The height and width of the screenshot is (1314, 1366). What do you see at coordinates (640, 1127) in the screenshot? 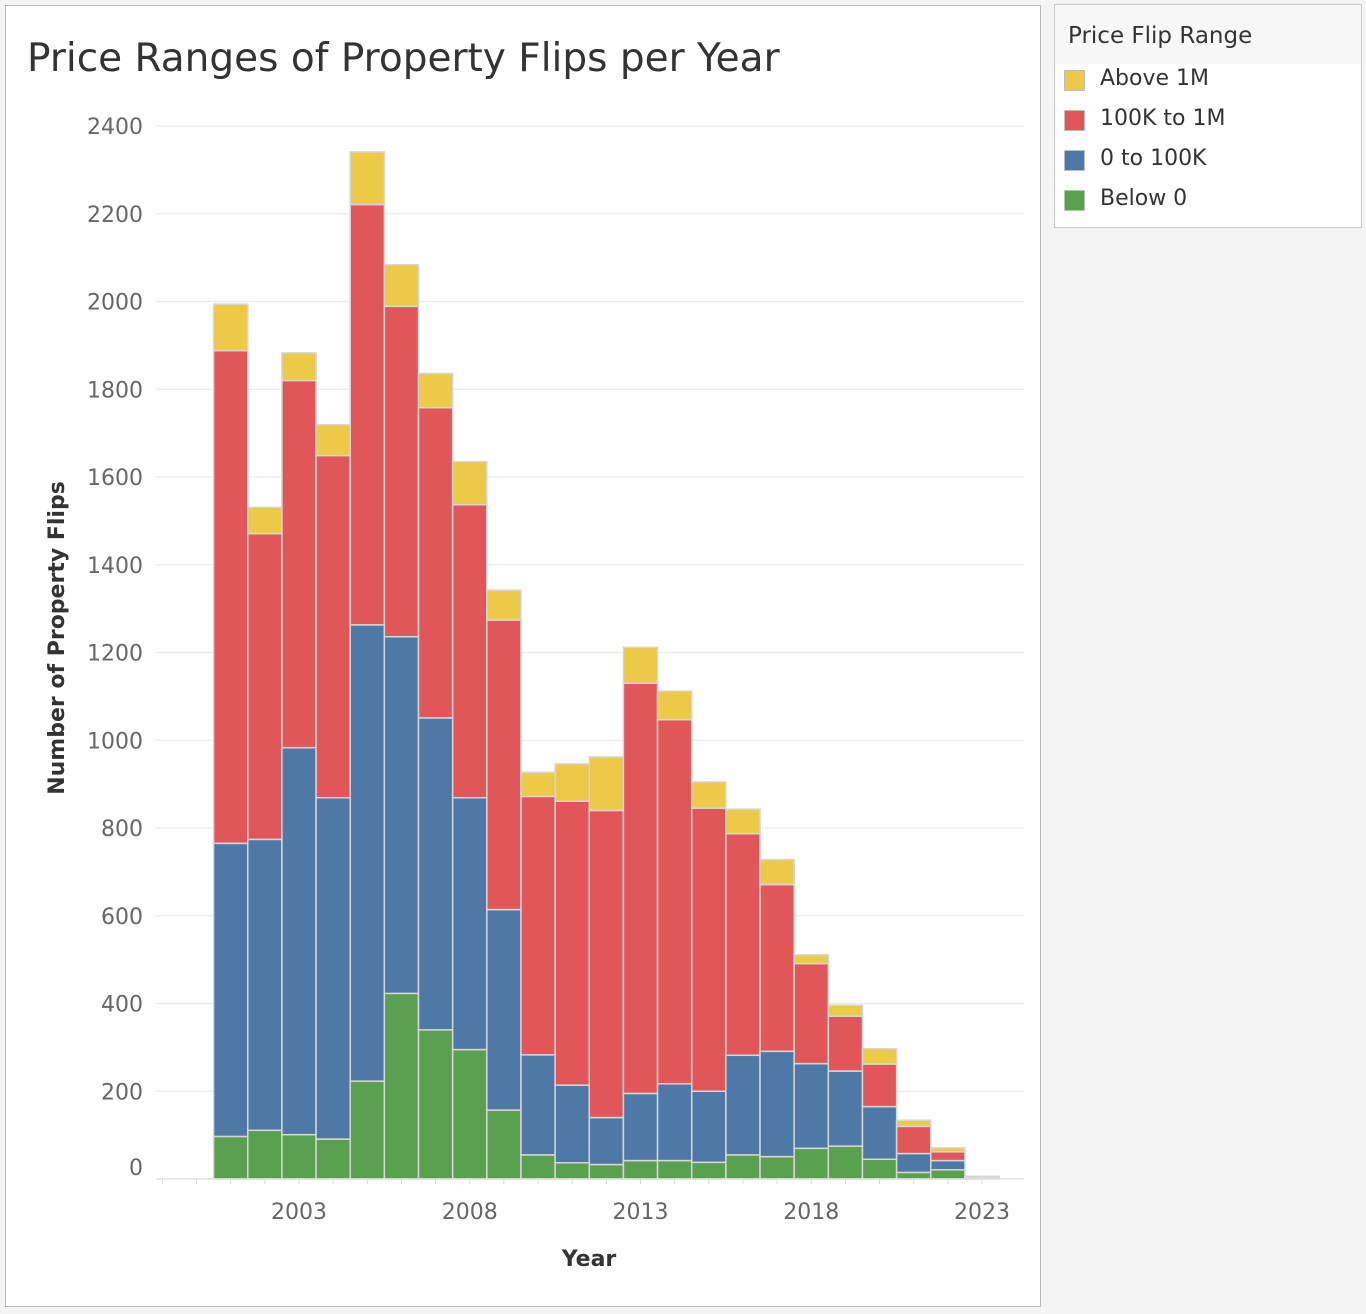
I see `bar-segment-0-to-100k-2013` at bounding box center [640, 1127].